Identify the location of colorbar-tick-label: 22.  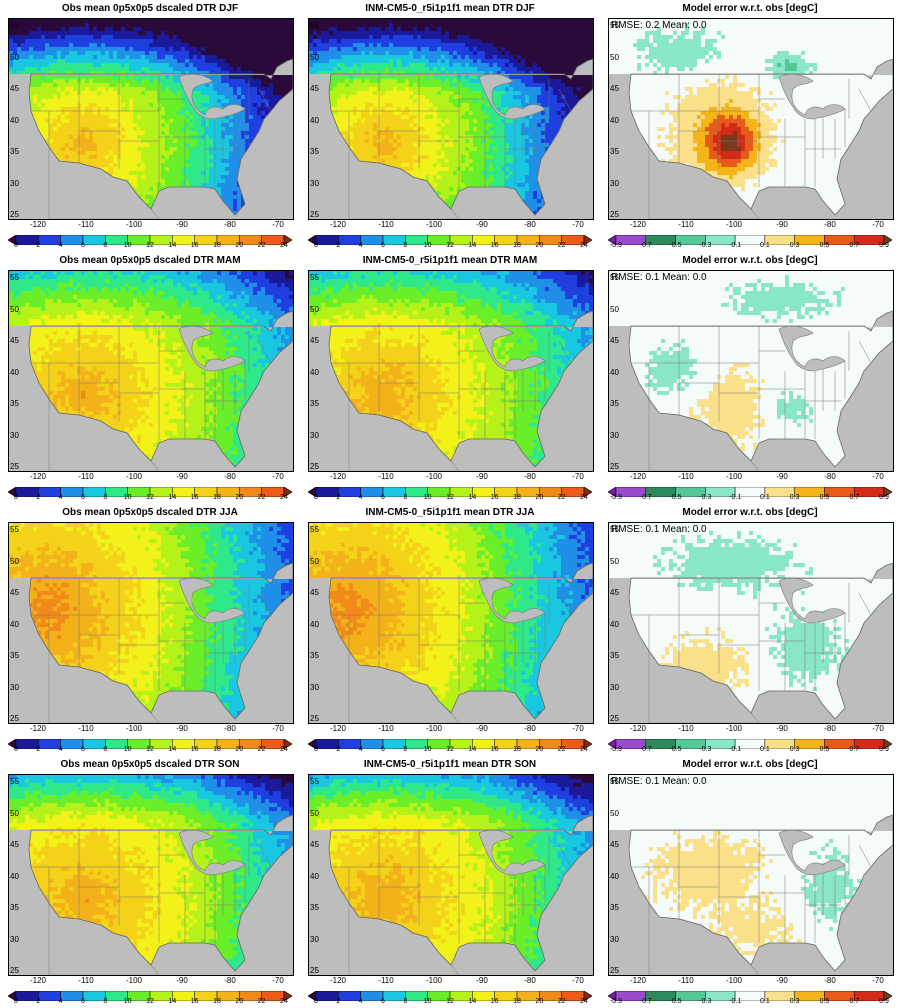
(262, 749).